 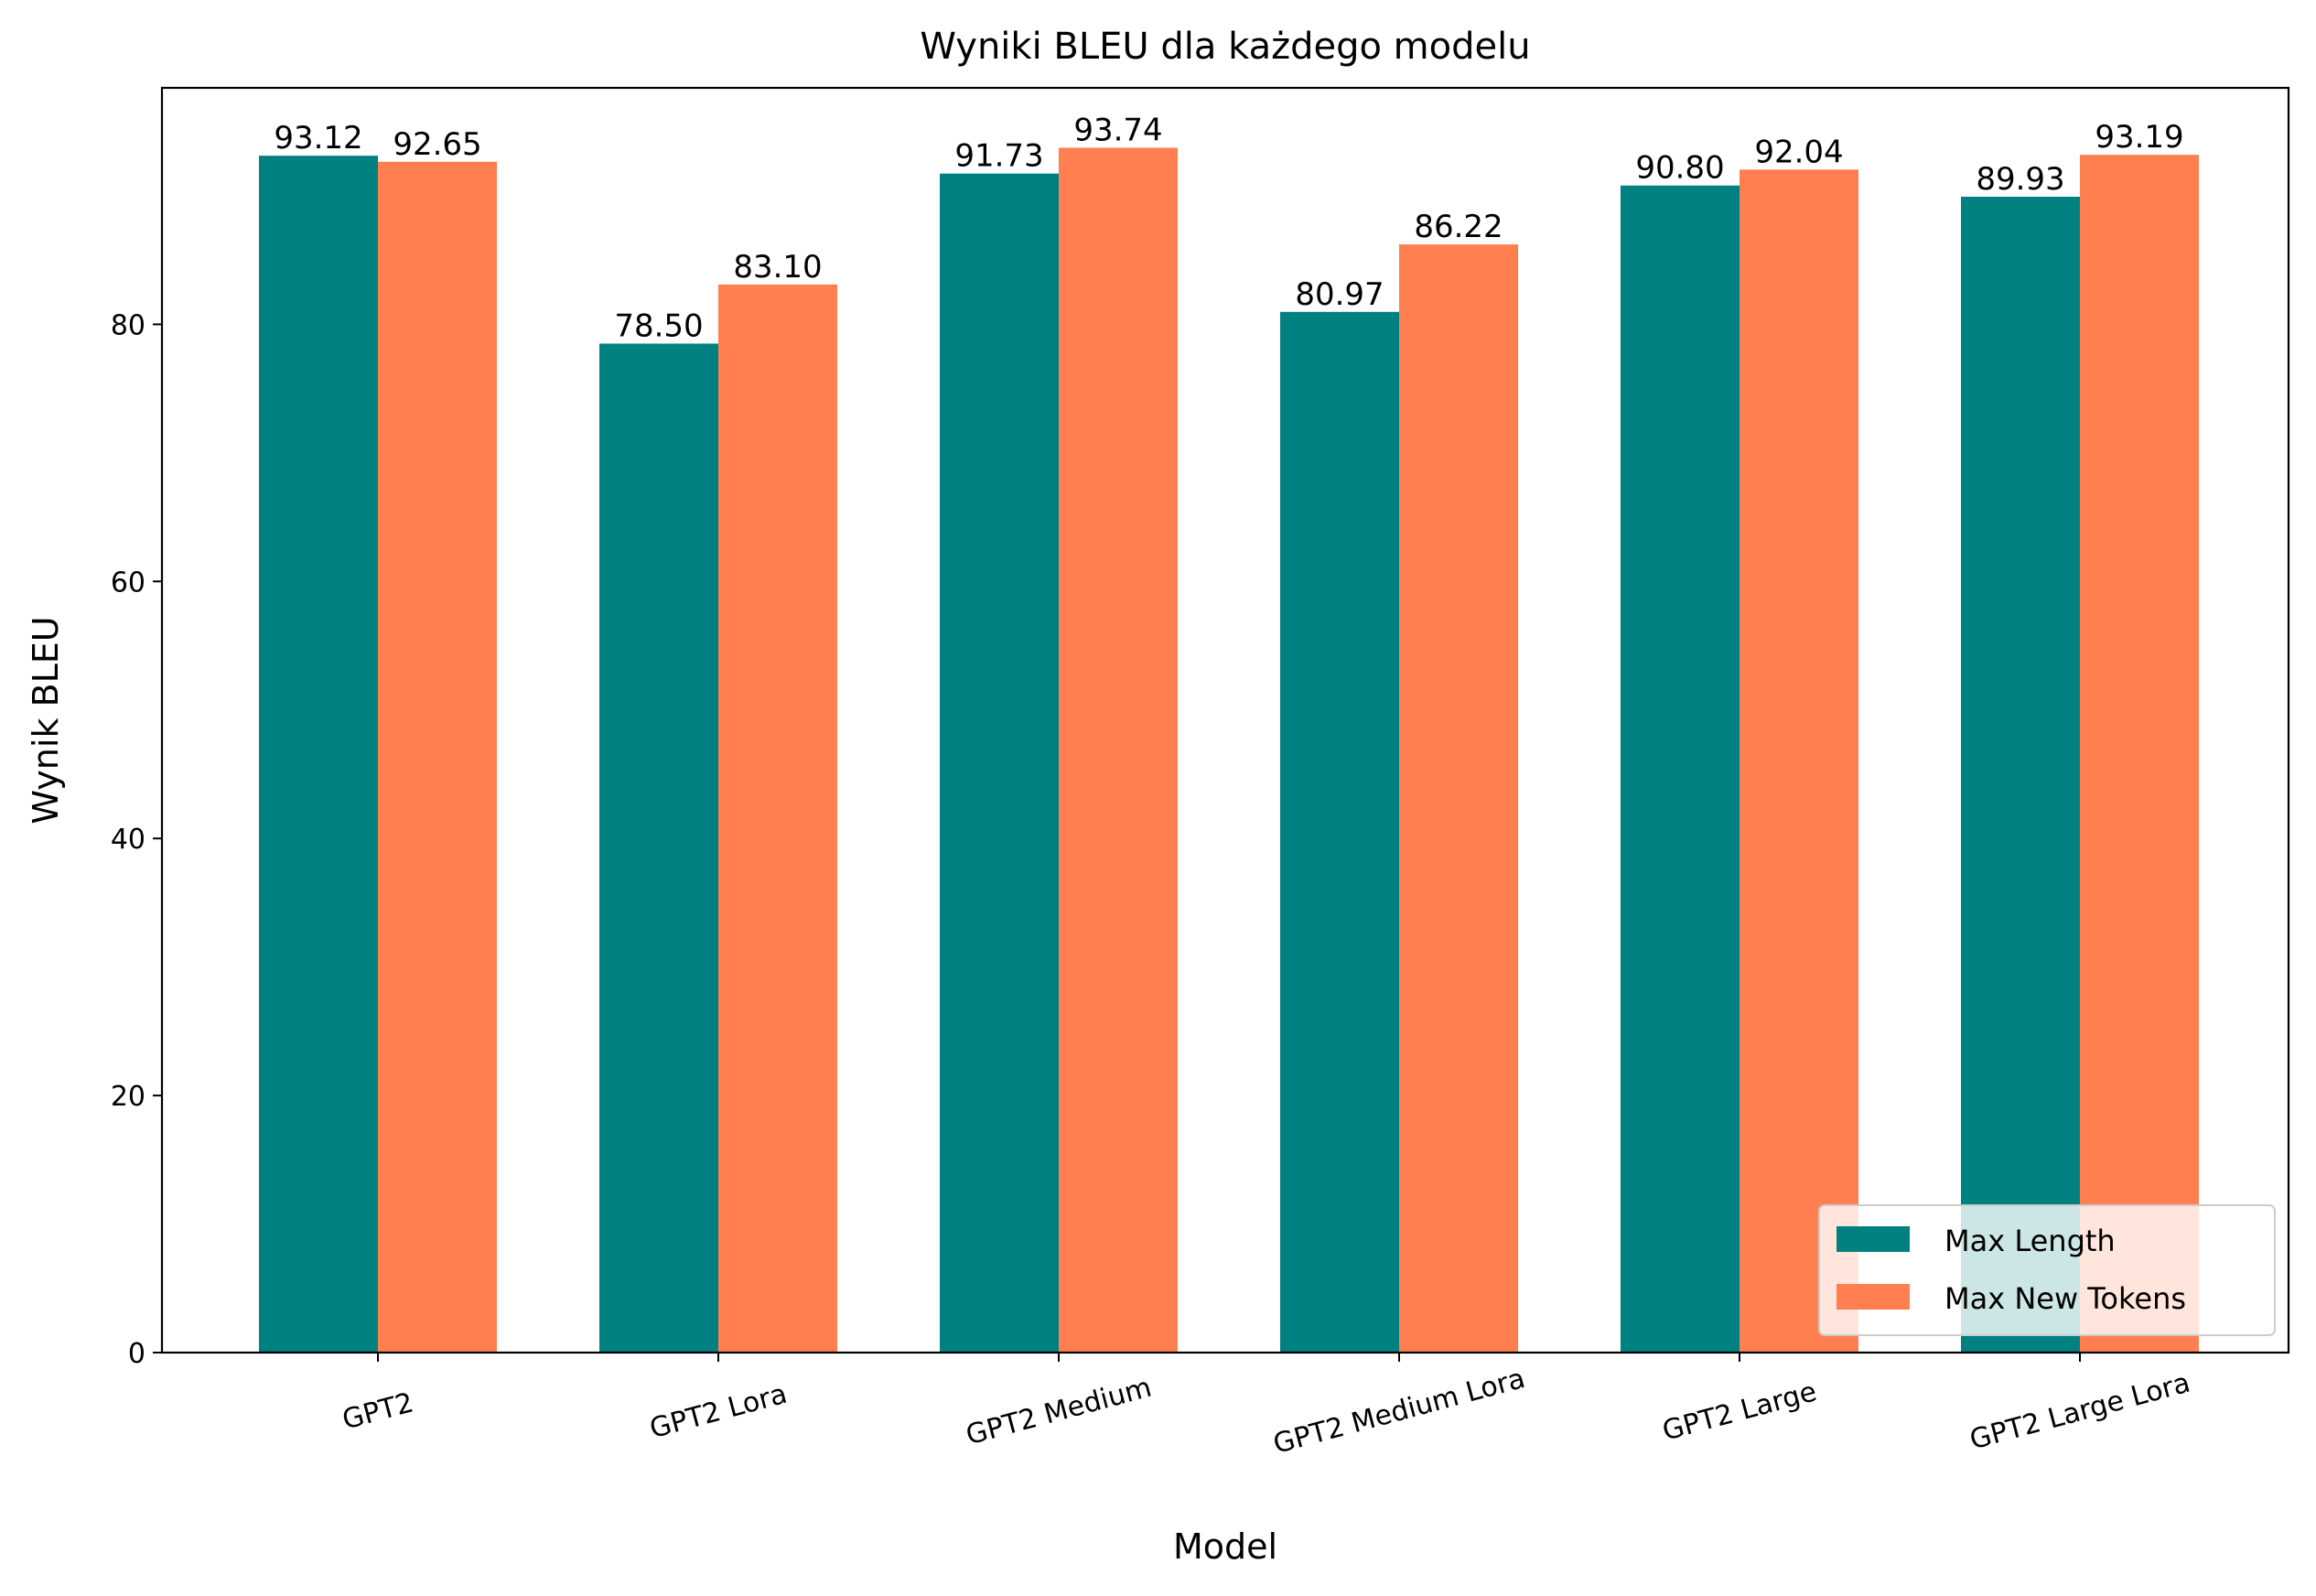 What do you see at coordinates (1799, 761) in the screenshot?
I see `bar-max-new-tokens-gpt2-large` at bounding box center [1799, 761].